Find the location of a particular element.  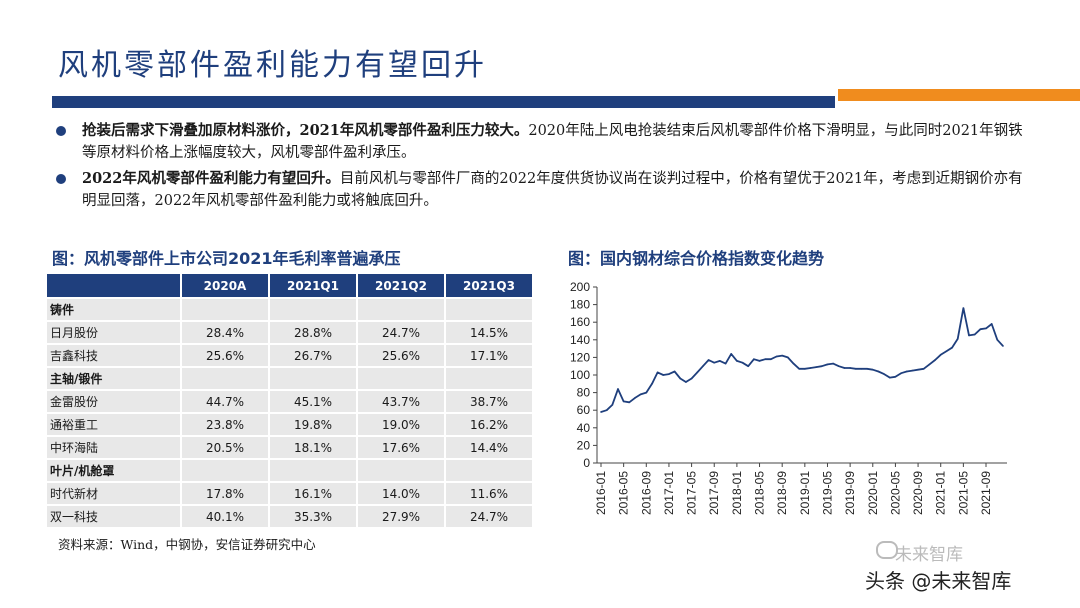

bullet-heading: 2022年风机零部件盈利能力有望回升。 is located at coordinates (211, 178).